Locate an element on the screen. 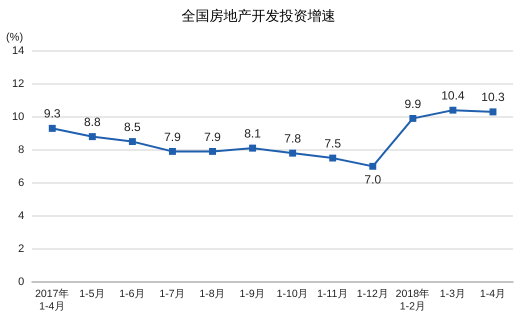 The image size is (531, 321). x-tick-label: 1-9月 is located at coordinates (252, 294).